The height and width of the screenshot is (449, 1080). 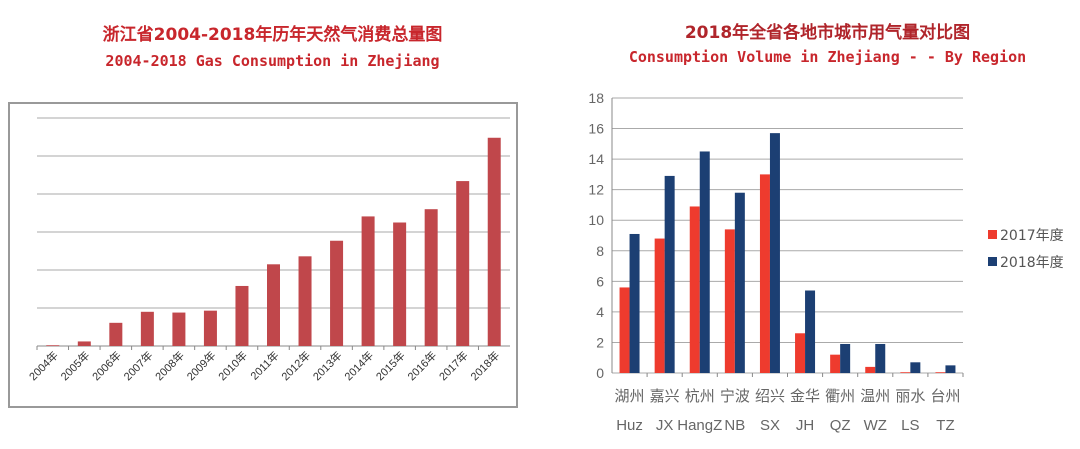 I want to click on y-tick-label: 4, so click(x=600, y=312).